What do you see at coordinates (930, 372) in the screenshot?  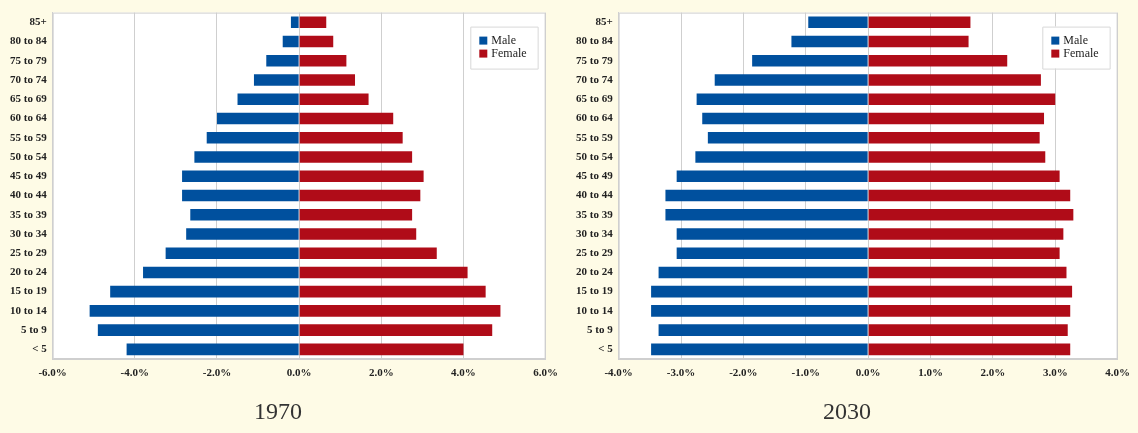 I see `x-tick-label: 1.0%` at bounding box center [930, 372].